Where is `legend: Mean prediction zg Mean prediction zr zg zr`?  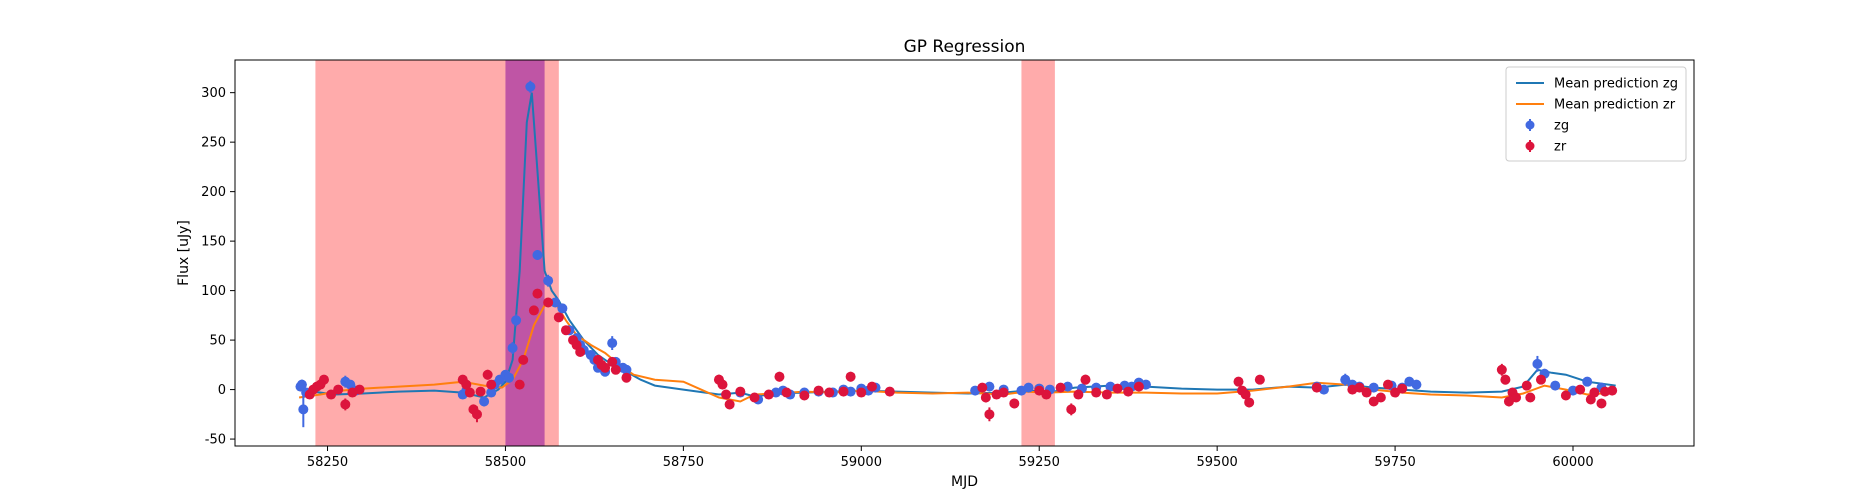
legend: Mean prediction zg Mean prediction zr zg zr is located at coordinates (1596, 114).